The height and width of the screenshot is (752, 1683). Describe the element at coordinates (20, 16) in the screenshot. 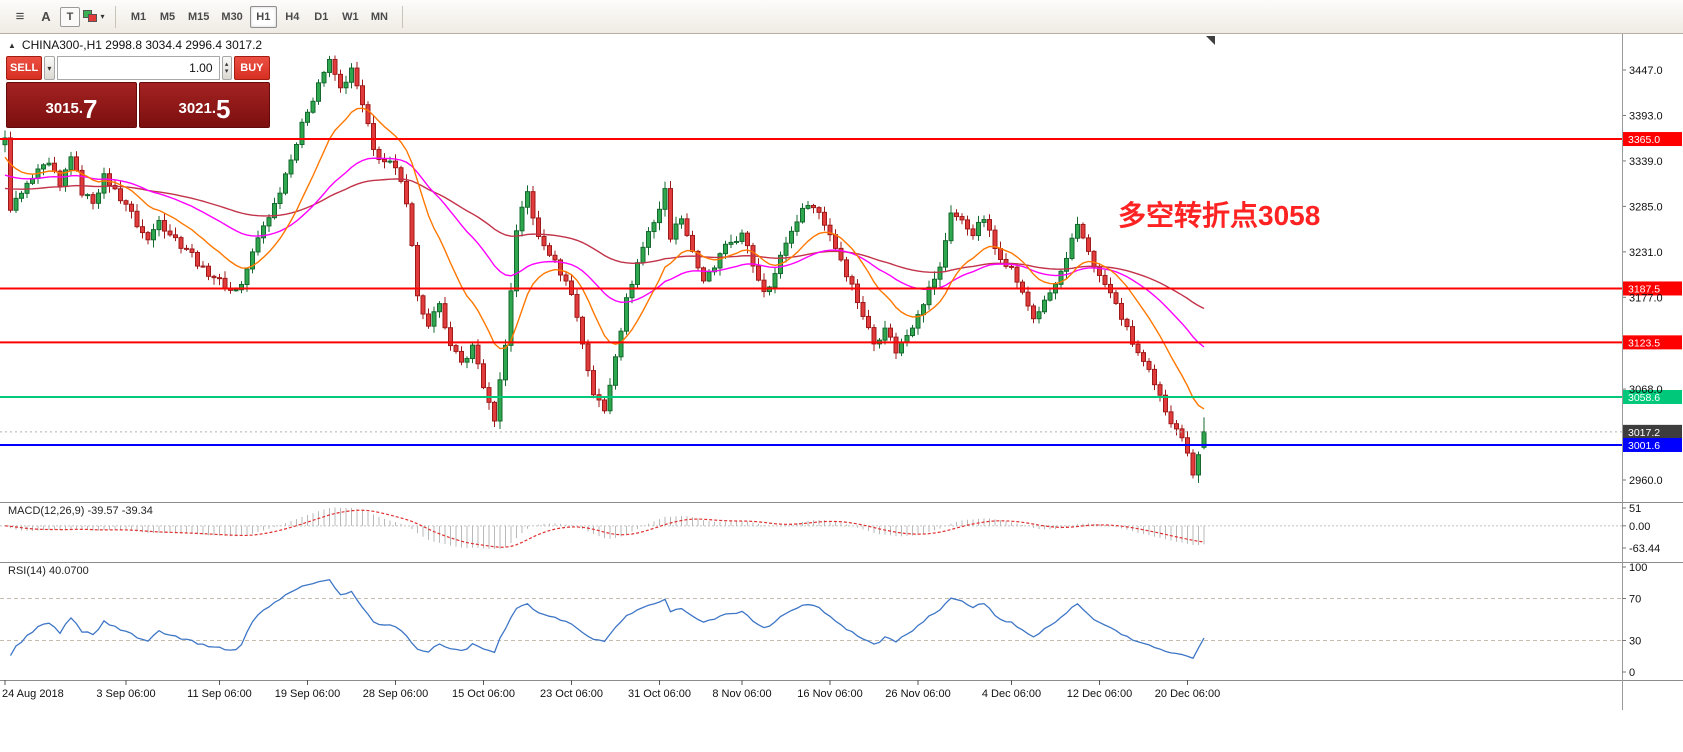

I see `chart-lines-icon: ≡` at that location.